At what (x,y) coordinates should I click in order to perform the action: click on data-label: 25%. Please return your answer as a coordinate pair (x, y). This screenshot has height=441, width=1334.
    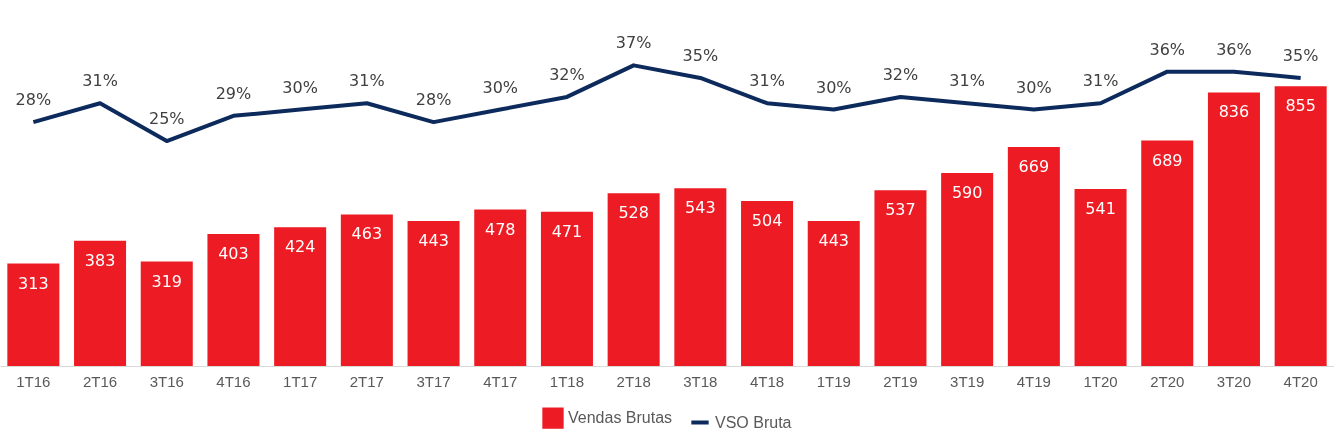
    Looking at the image, I should click on (166, 119).